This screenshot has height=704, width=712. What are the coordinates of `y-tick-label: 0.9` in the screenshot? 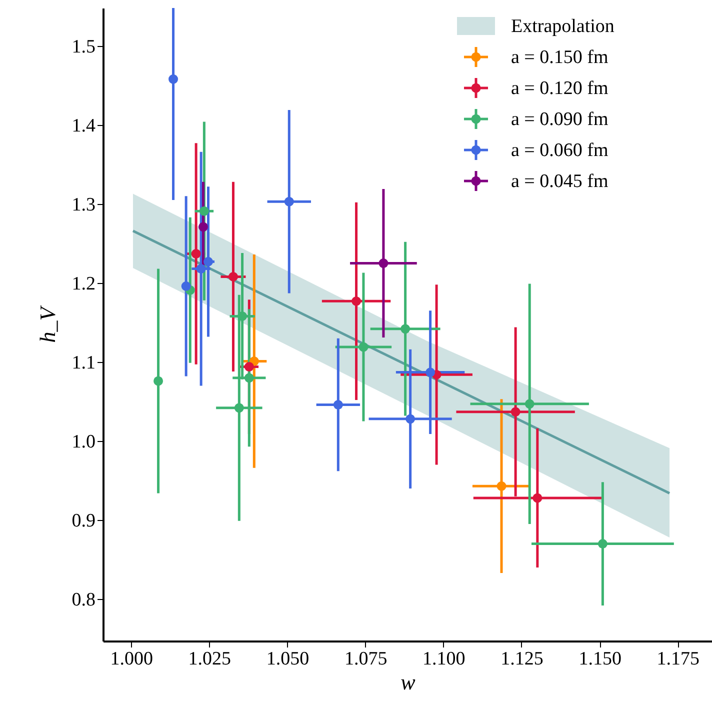 It's located at (84, 521).